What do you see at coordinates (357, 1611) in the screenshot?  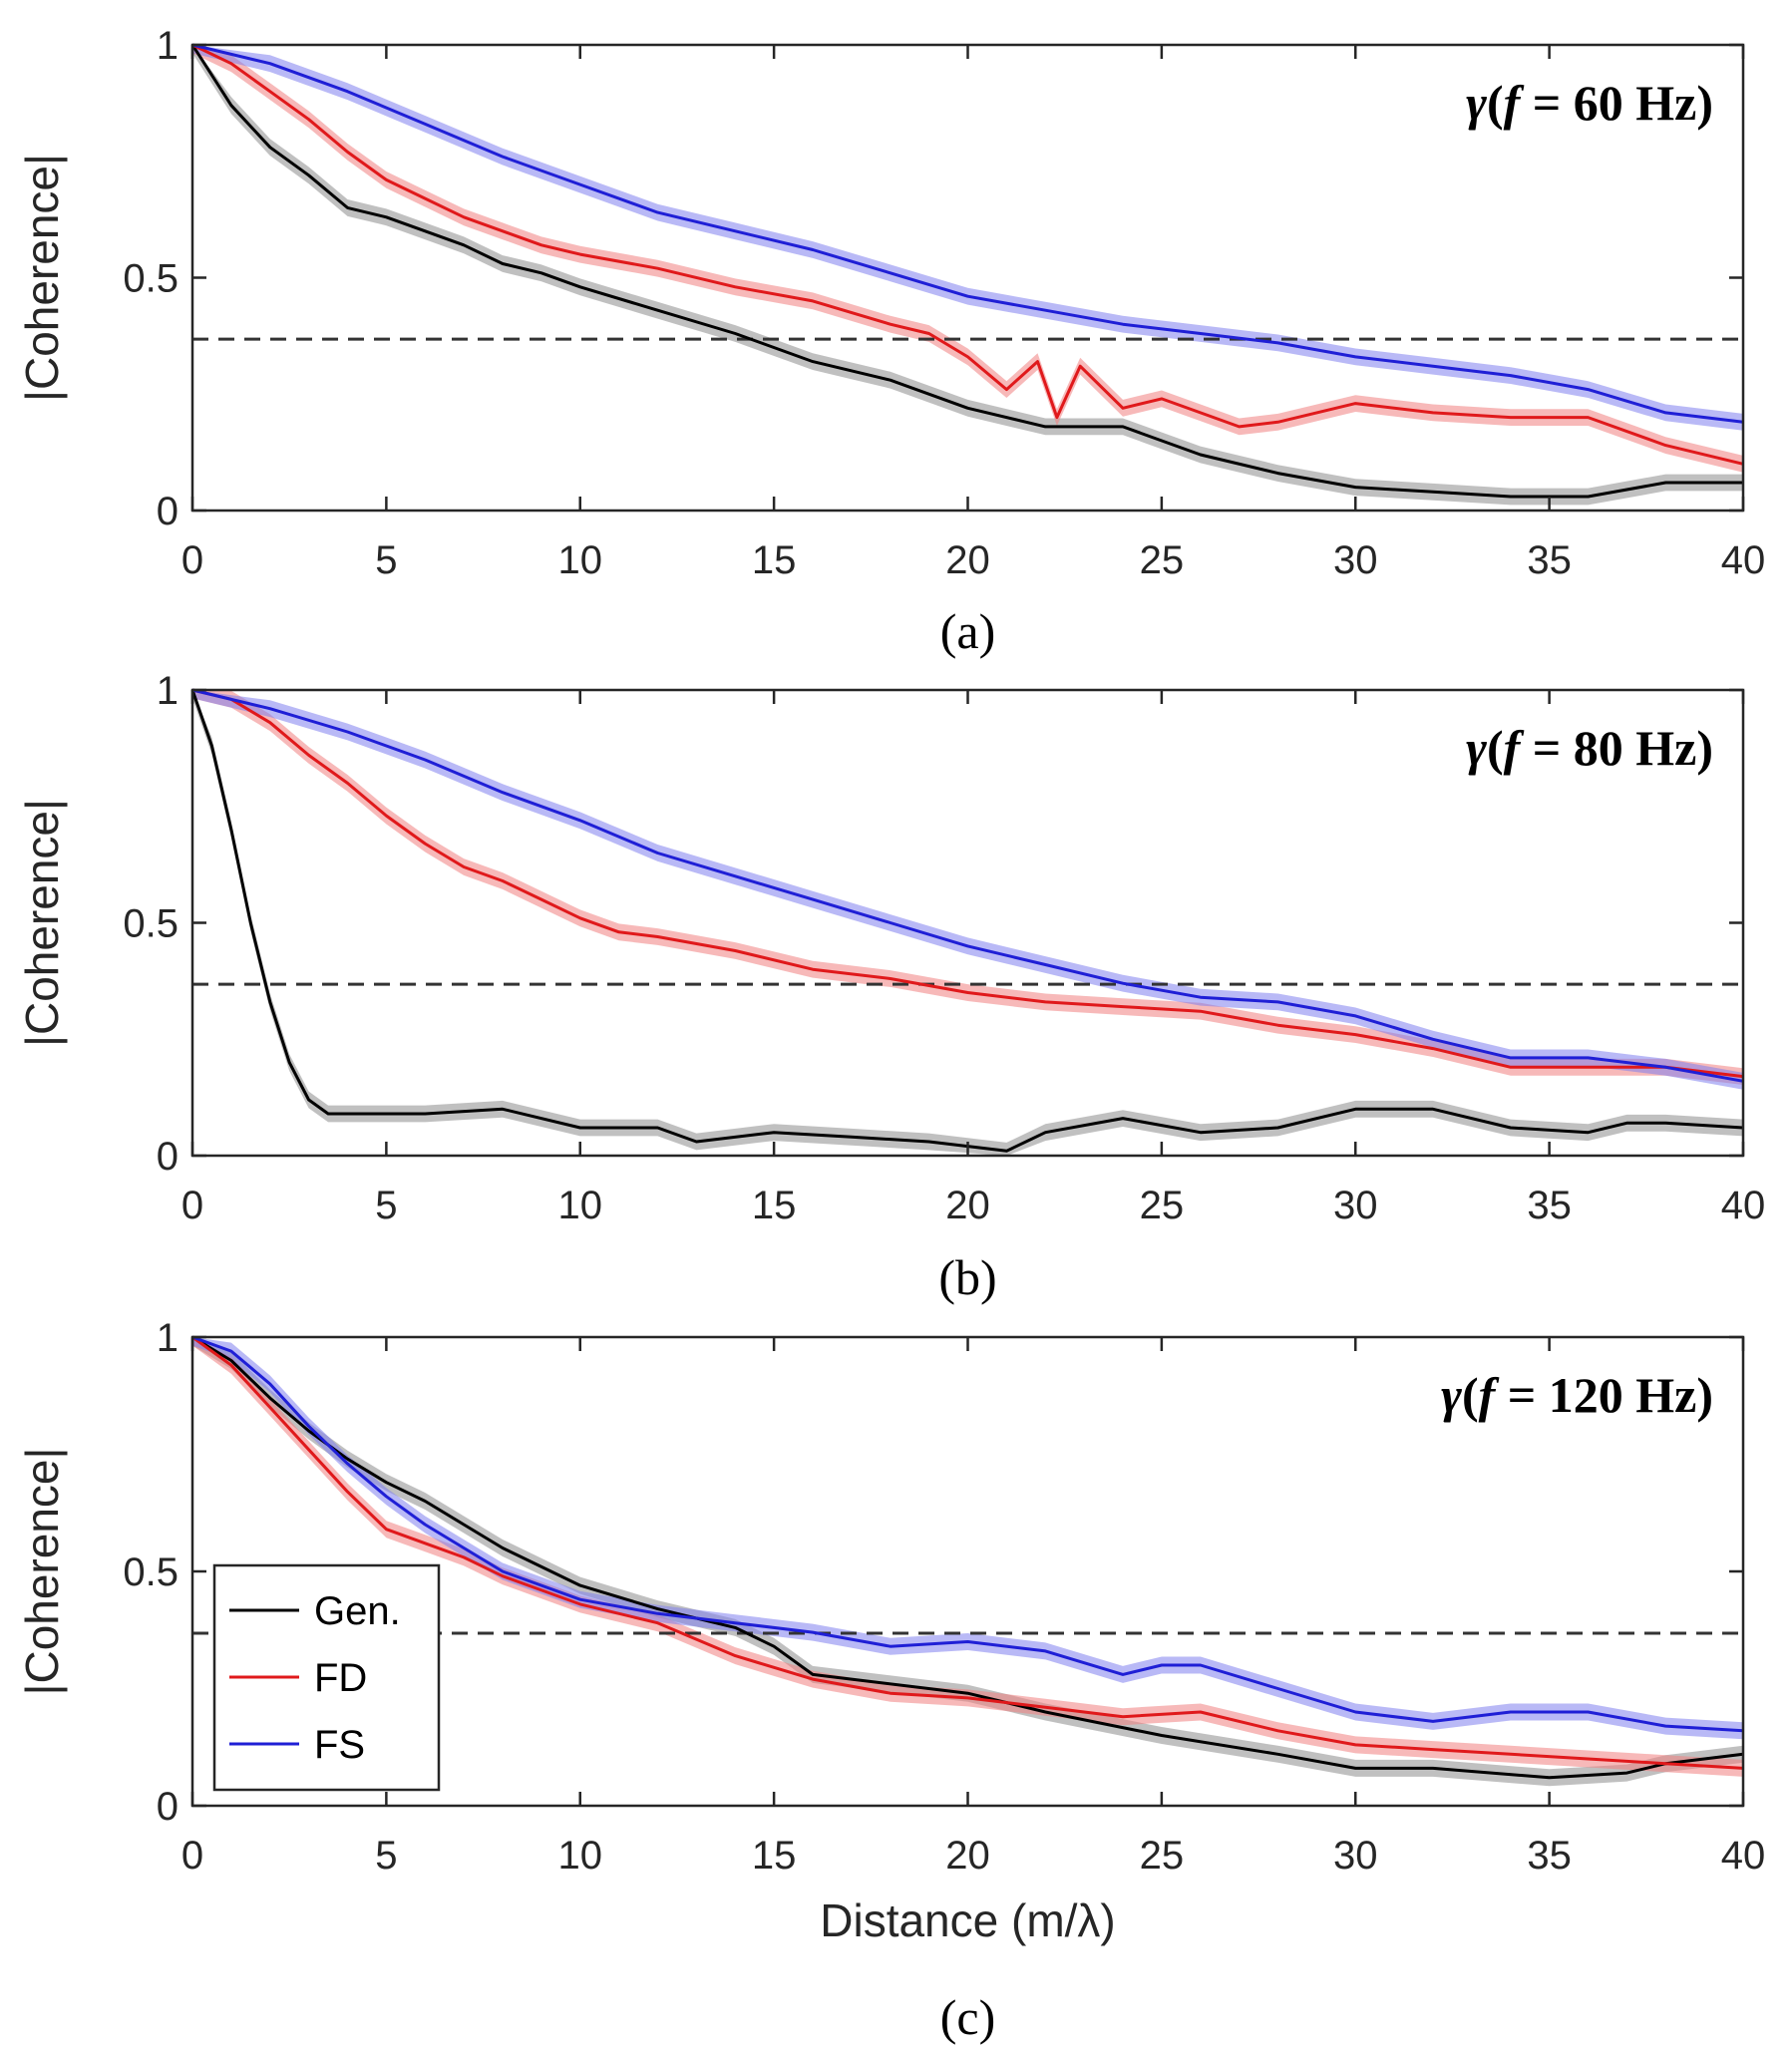 I see `legend-label-gen: Gen.` at bounding box center [357, 1611].